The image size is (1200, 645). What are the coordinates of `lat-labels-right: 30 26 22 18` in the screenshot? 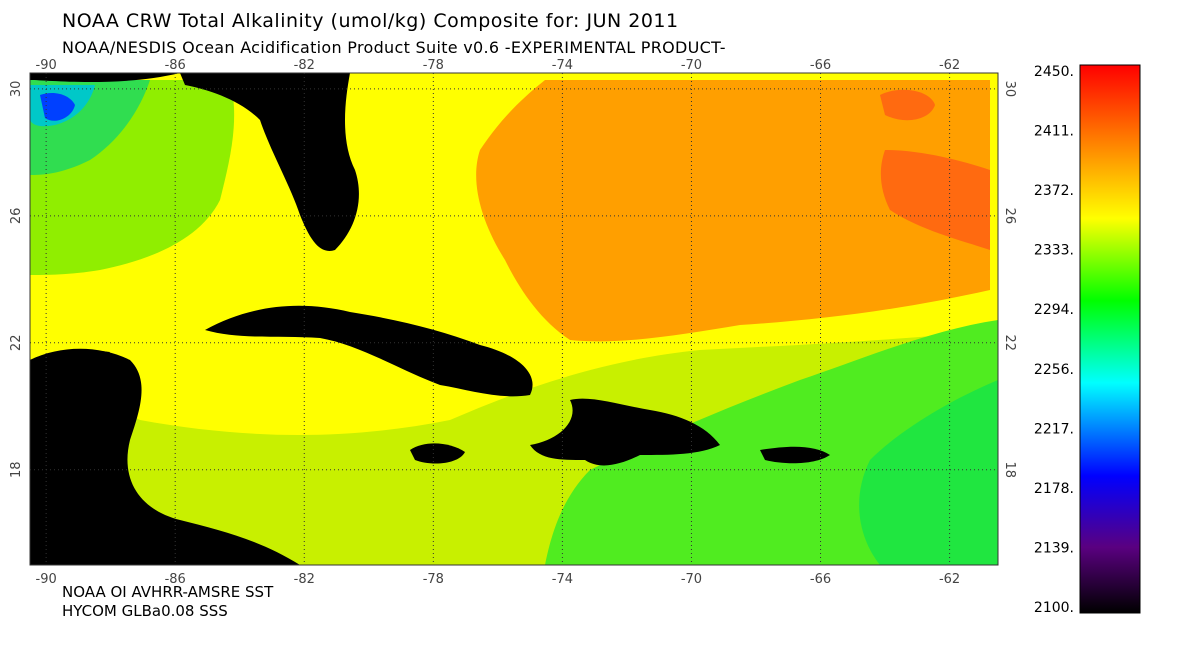 It's located at (1009, 279).